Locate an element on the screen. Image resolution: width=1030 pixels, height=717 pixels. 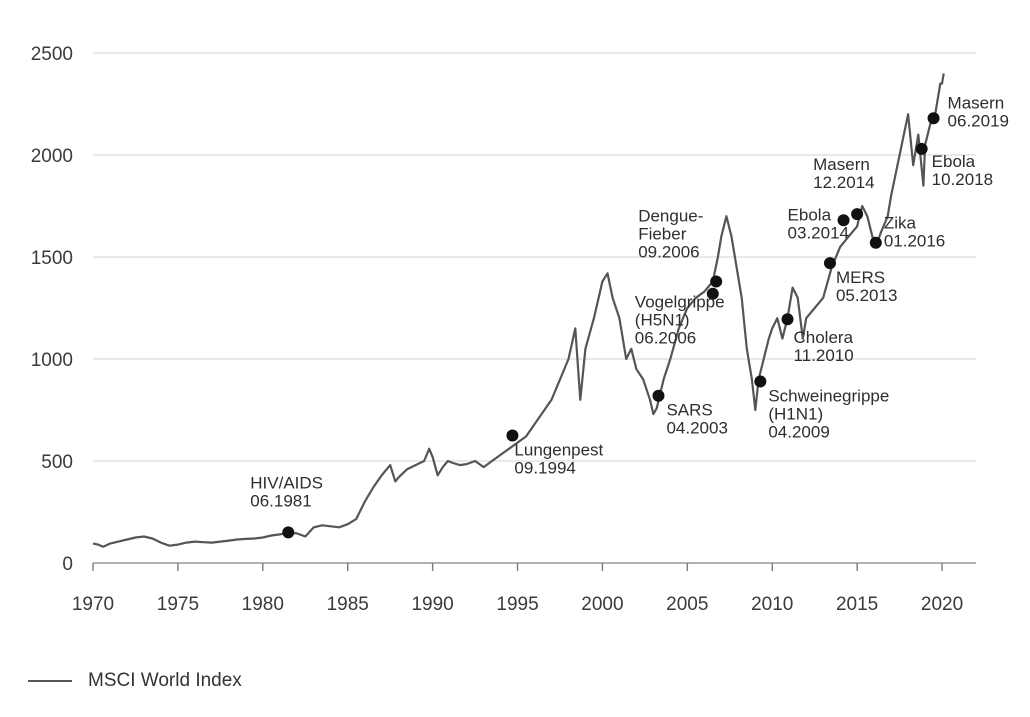
x-tick-label: 1990 is located at coordinates (432, 604).